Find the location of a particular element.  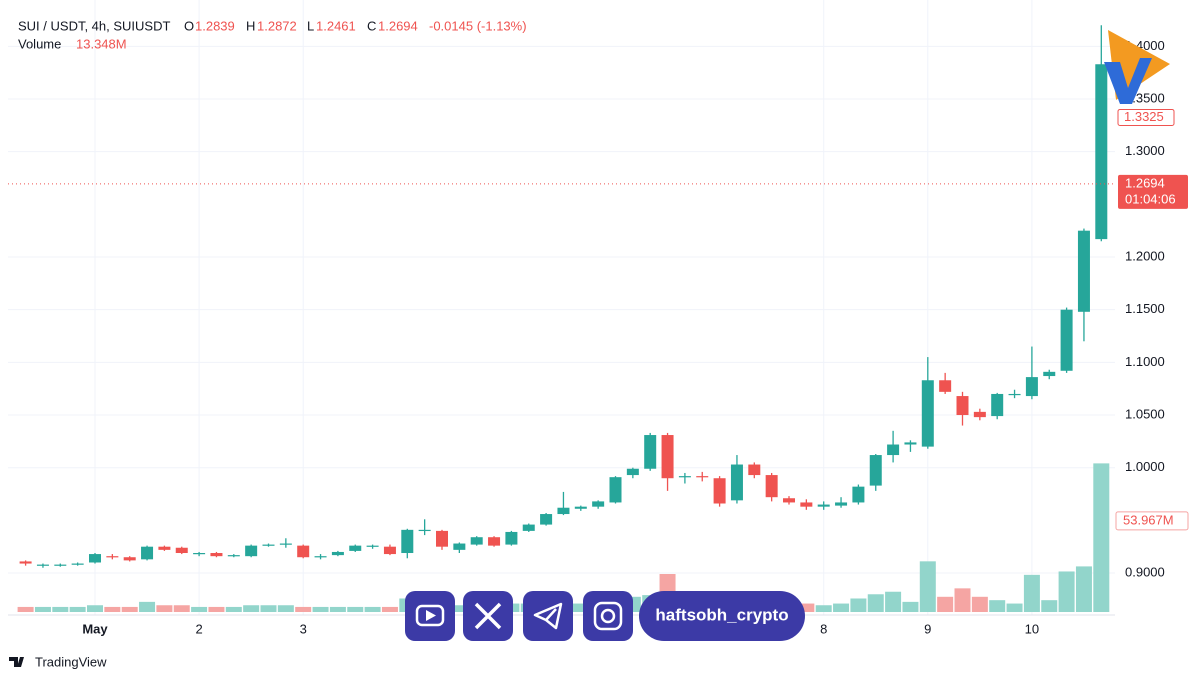

marked-price-label: 1.3325 is located at coordinates (1144, 116).